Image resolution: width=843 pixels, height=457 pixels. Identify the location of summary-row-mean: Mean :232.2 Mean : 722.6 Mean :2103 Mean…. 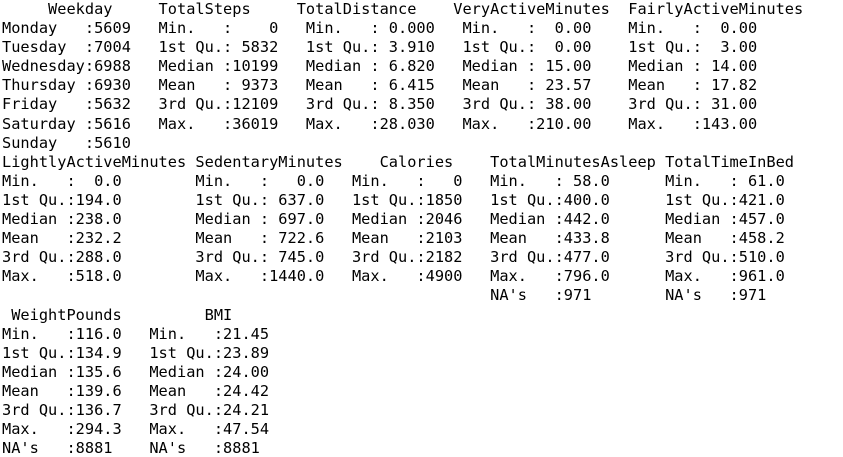
(403, 238).